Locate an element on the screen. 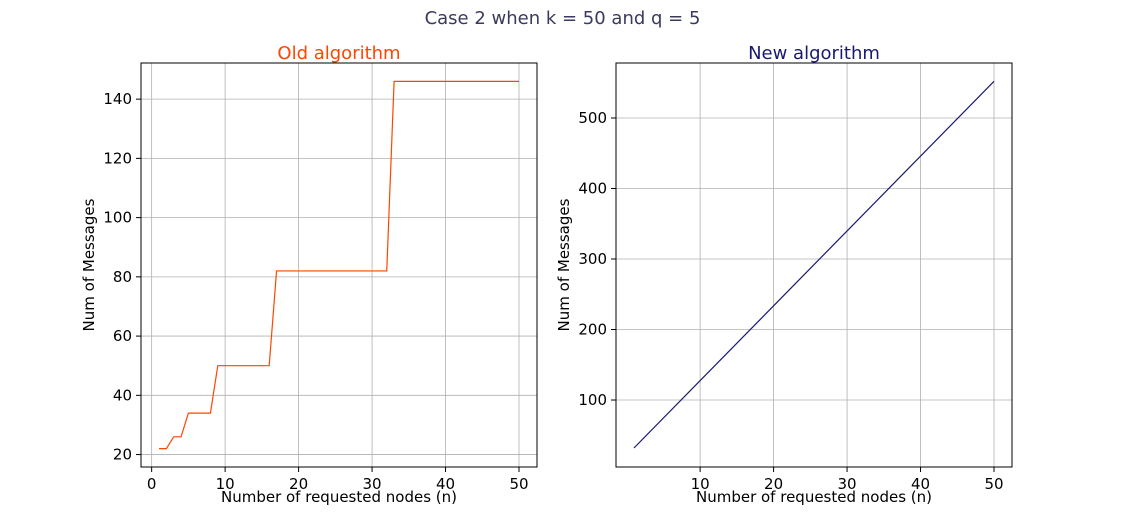 The height and width of the screenshot is (529, 1125). chart-1-y-axis-label: Num of Messages is located at coordinates (89, 264).